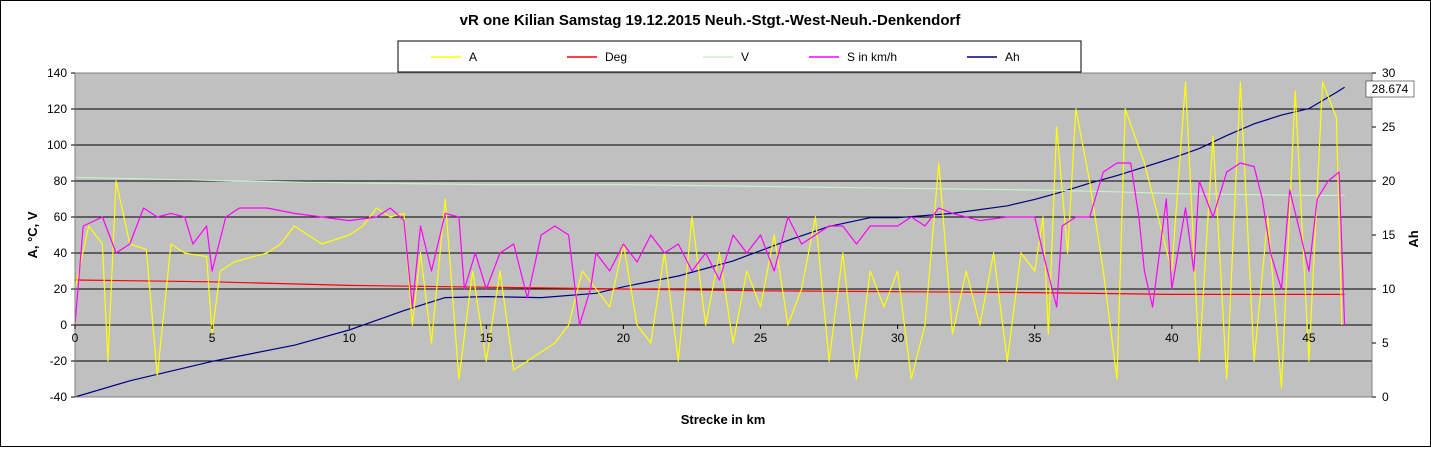 This screenshot has width=1431, height=451. I want to click on y2-tick-label: 5, so click(1385, 343).